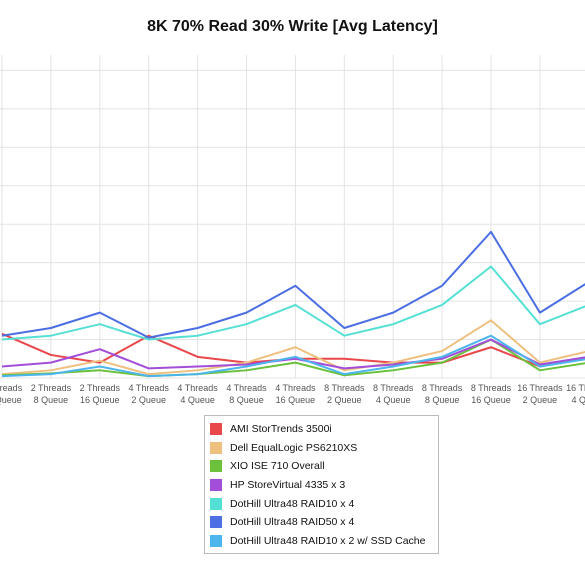  I want to click on legend-item: HP StoreVirtual 4335 x 3, so click(321, 485).